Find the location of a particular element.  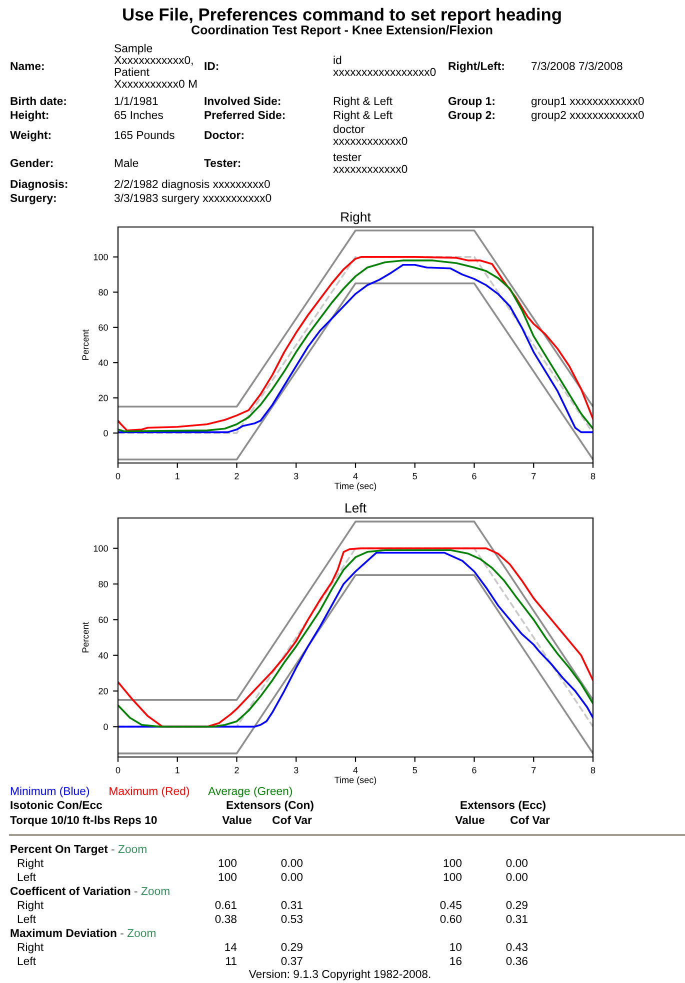

text: 2/2/1982 diagnosis xxxxxxxxx0 is located at coordinates (192, 185).